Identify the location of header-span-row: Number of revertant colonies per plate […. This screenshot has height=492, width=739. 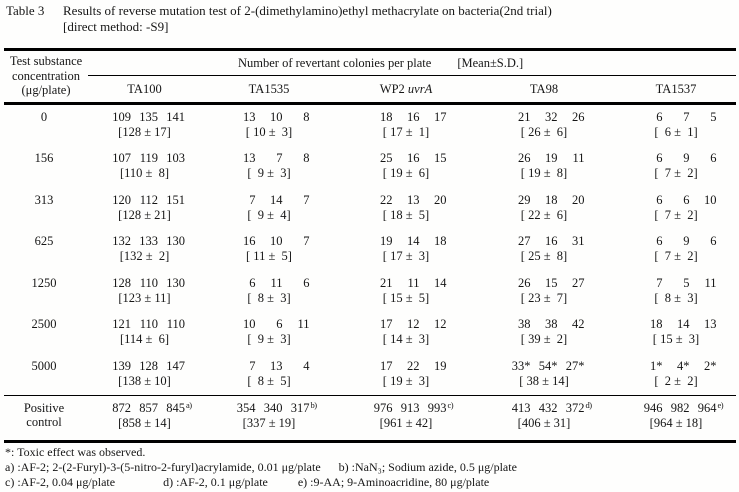
(412, 63).